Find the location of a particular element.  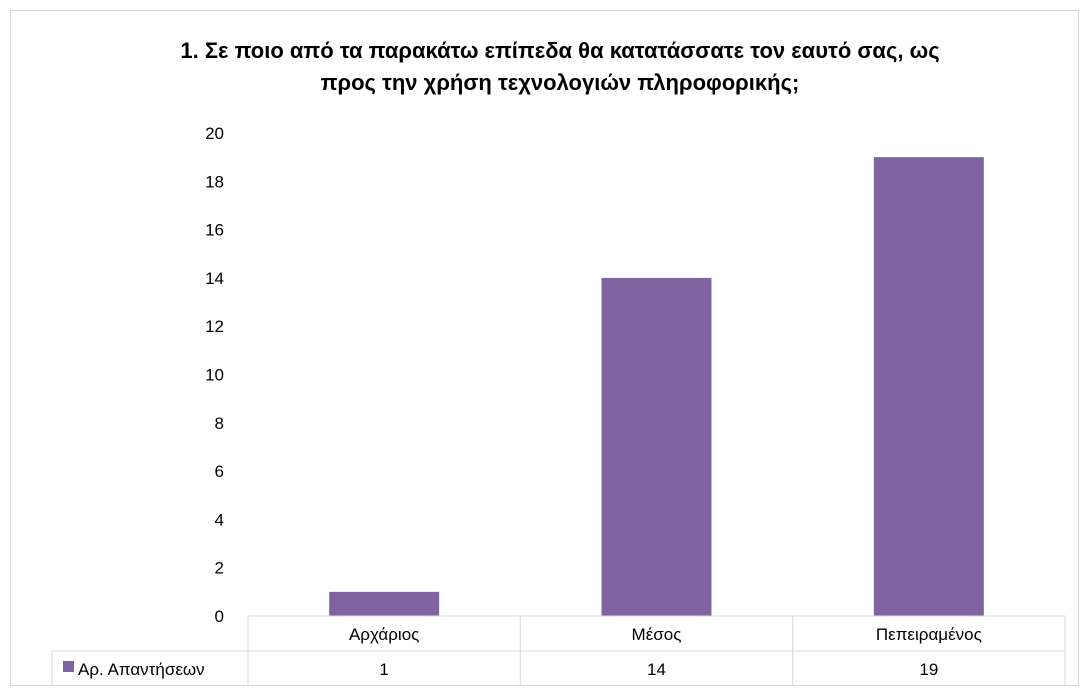

y-axis: 0 2 4 6 8 10 12 14 16 18 20 is located at coordinates (214, 375).